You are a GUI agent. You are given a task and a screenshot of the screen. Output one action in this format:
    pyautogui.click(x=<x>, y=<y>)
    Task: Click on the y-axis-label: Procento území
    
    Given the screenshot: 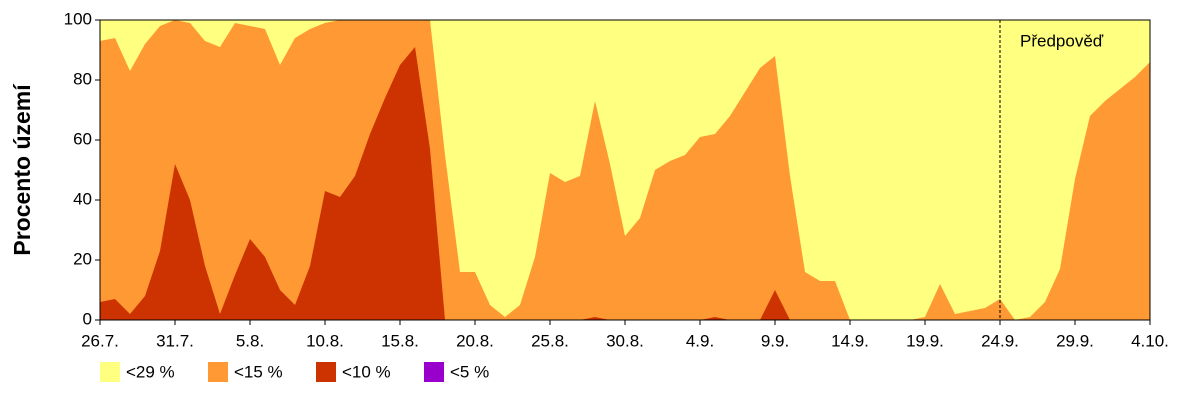 What is the action you would take?
    pyautogui.click(x=22, y=169)
    